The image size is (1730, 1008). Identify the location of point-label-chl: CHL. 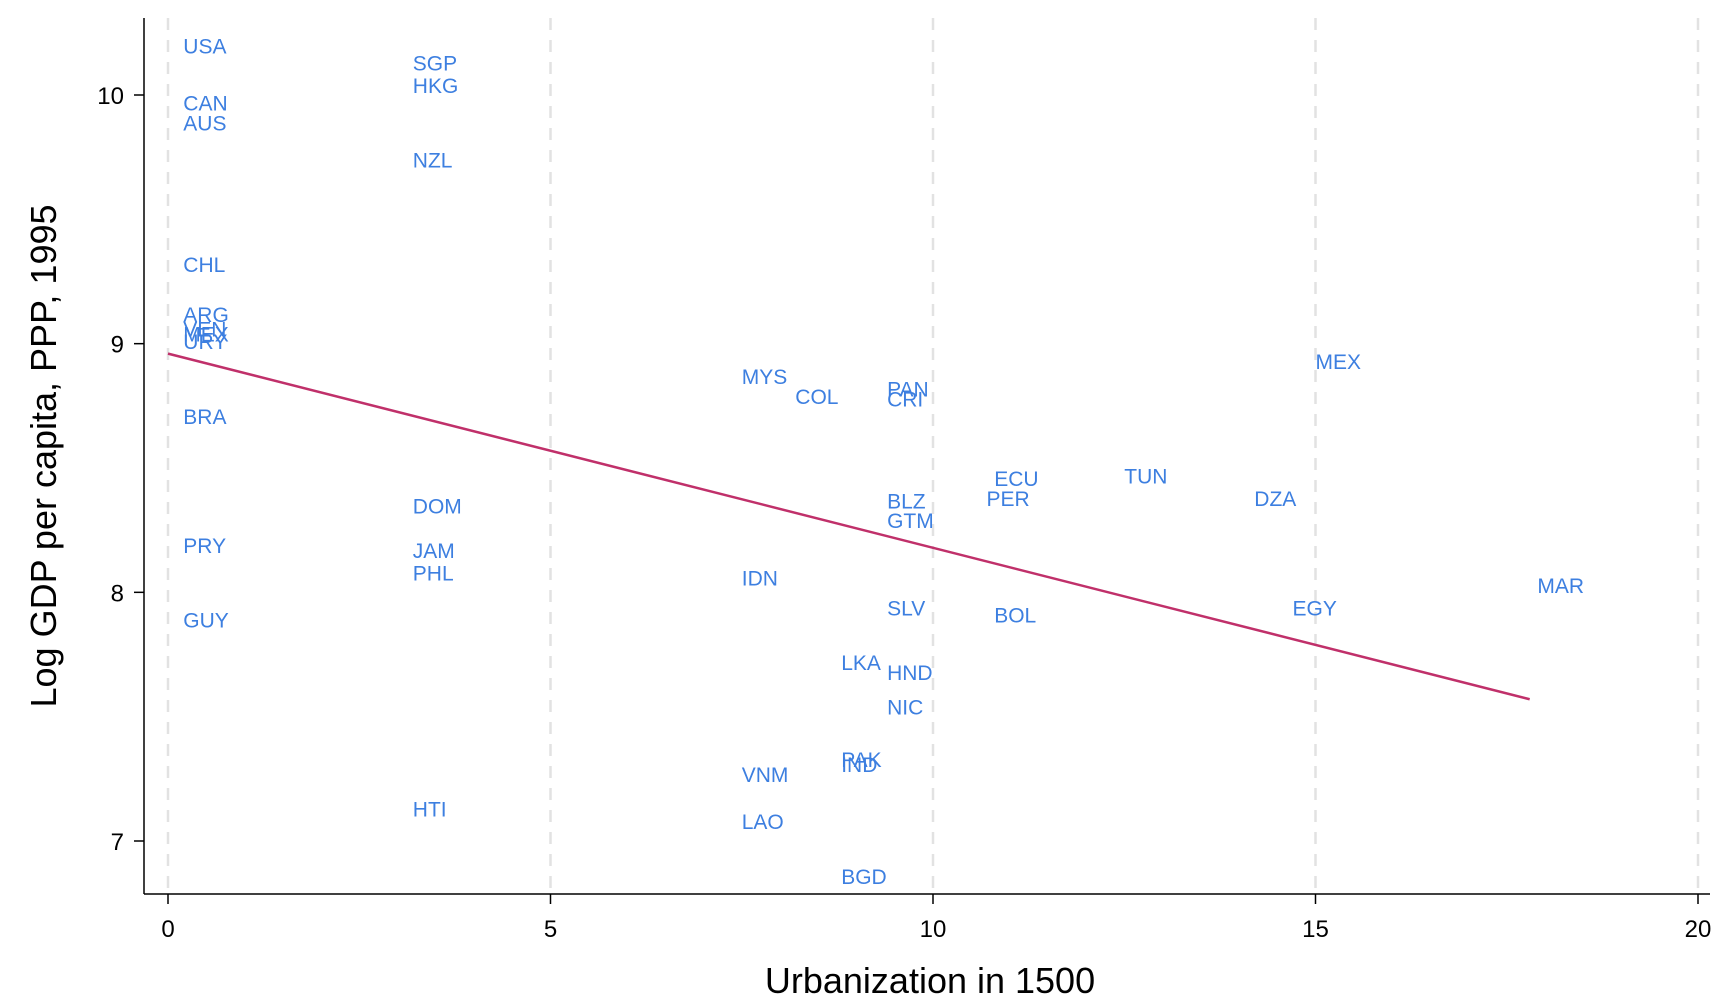
(204, 265).